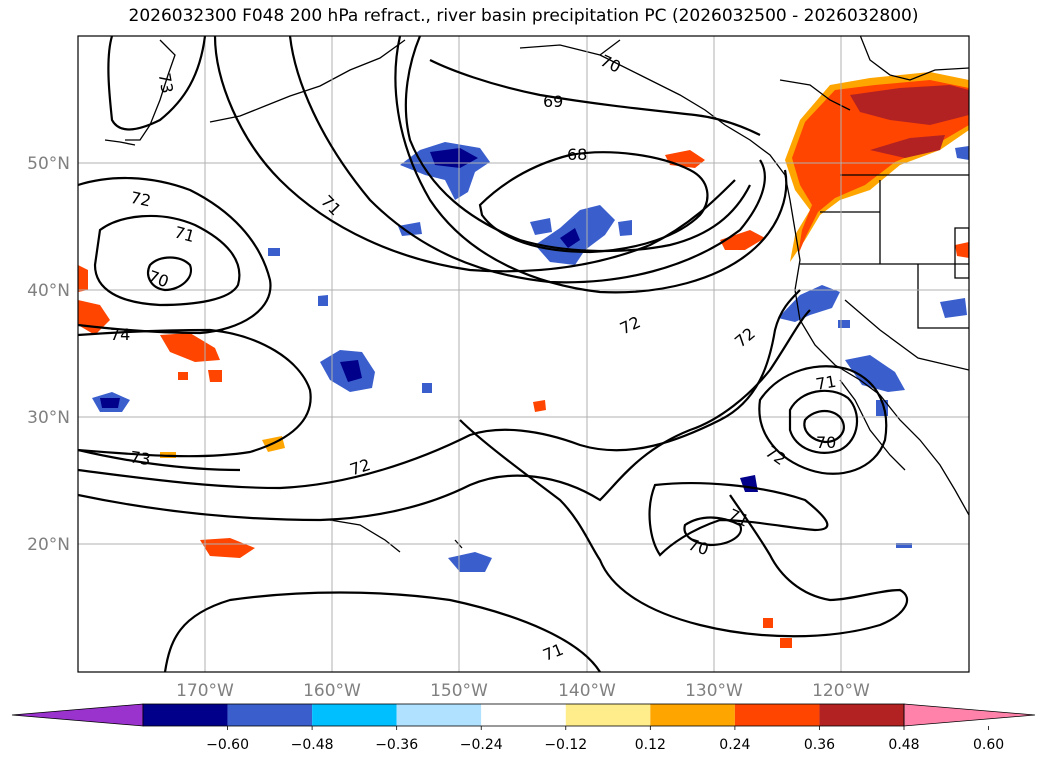 Image resolution: width=1047 pixels, height=765 pixels. I want to click on lat-label: 40°N, so click(48, 291).